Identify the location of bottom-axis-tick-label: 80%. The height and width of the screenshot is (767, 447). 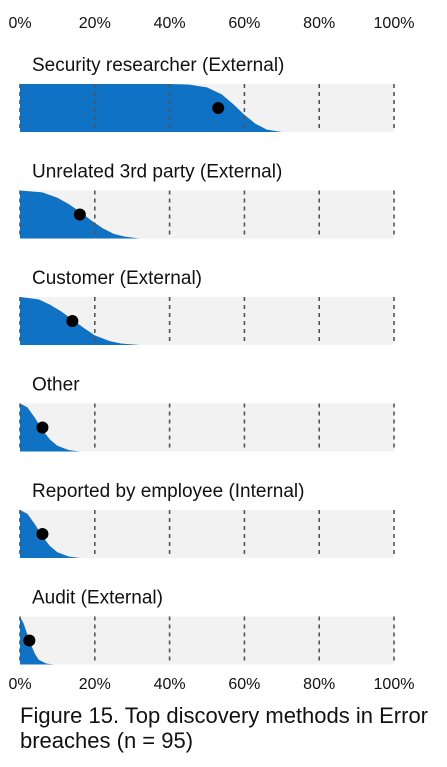
(319, 684).